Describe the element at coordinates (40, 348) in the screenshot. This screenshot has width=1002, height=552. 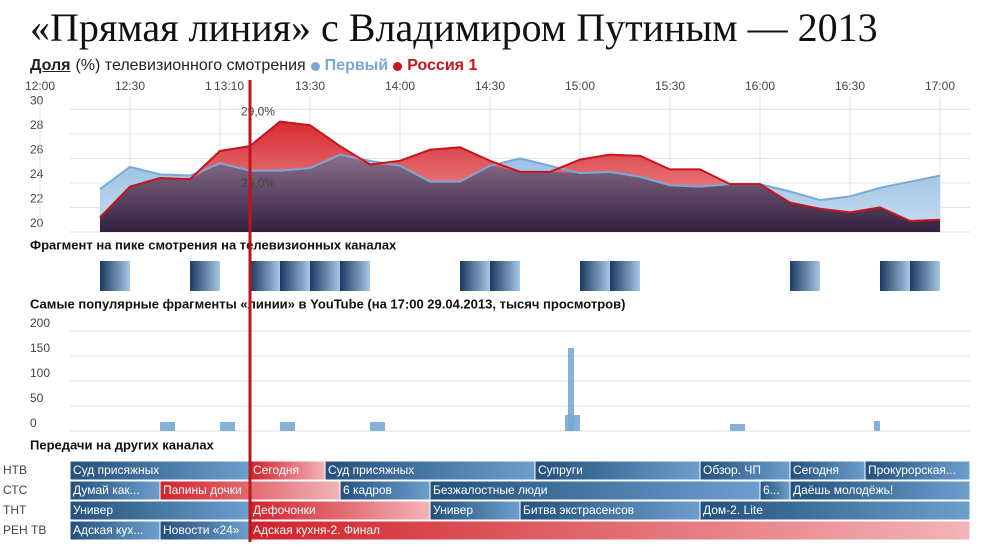
I see `y-tick-label: 150` at that location.